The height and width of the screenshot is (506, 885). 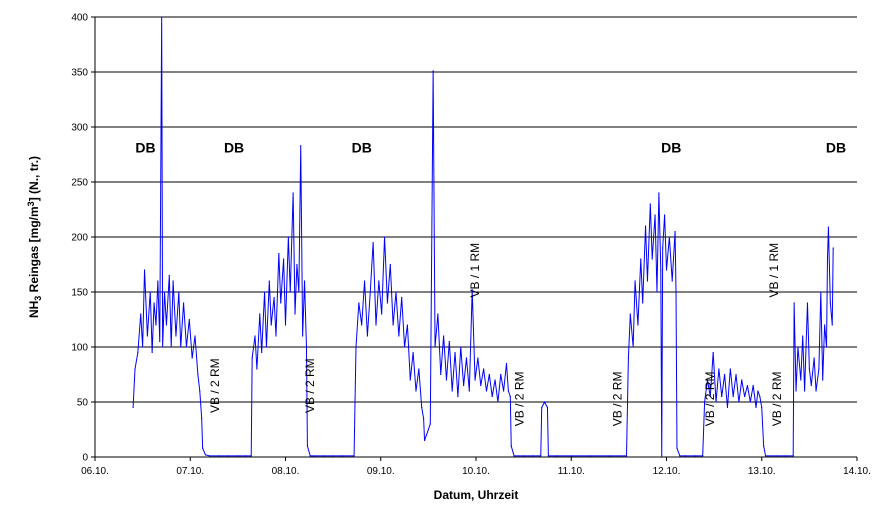 What do you see at coordinates (381, 471) in the screenshot?
I see `x-tick-label: 09.10.` at bounding box center [381, 471].